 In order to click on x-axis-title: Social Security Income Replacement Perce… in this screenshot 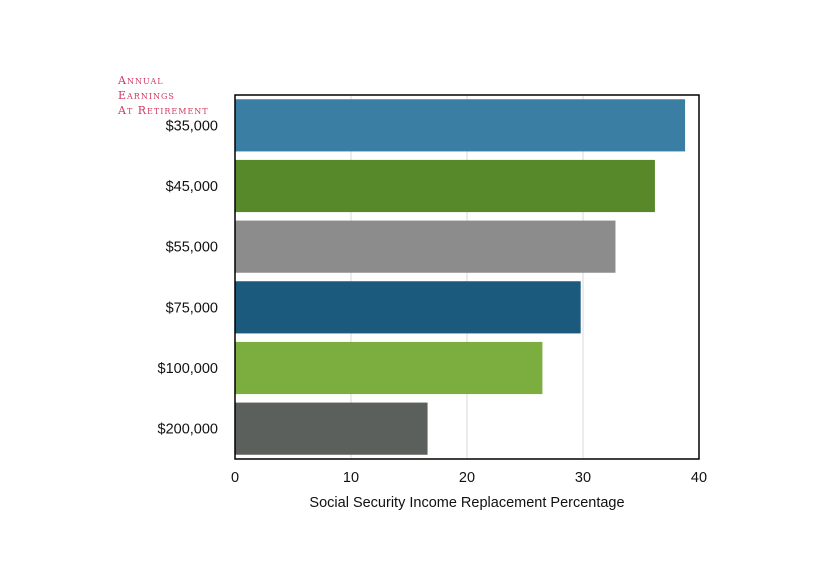, I will do `click(466, 503)`.